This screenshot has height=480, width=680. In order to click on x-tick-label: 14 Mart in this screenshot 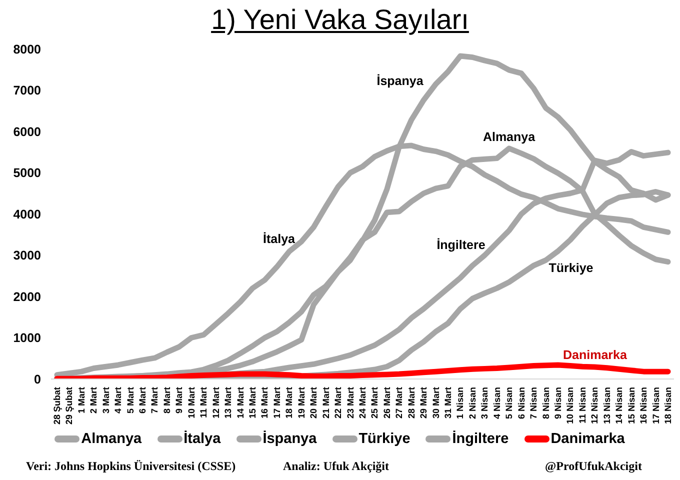, I will do `click(240, 403)`.